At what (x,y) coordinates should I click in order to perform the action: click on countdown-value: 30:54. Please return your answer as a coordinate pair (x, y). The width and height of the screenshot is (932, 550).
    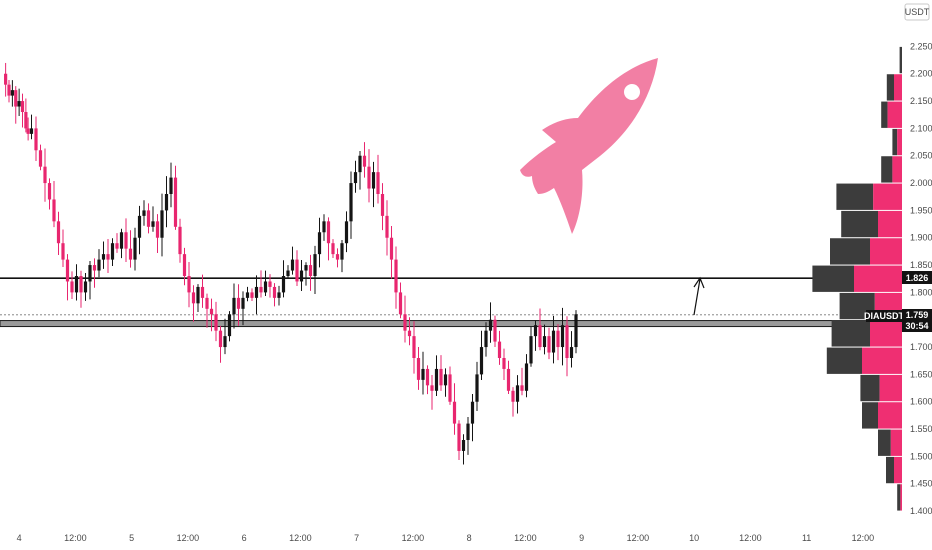
    Looking at the image, I should click on (916, 326).